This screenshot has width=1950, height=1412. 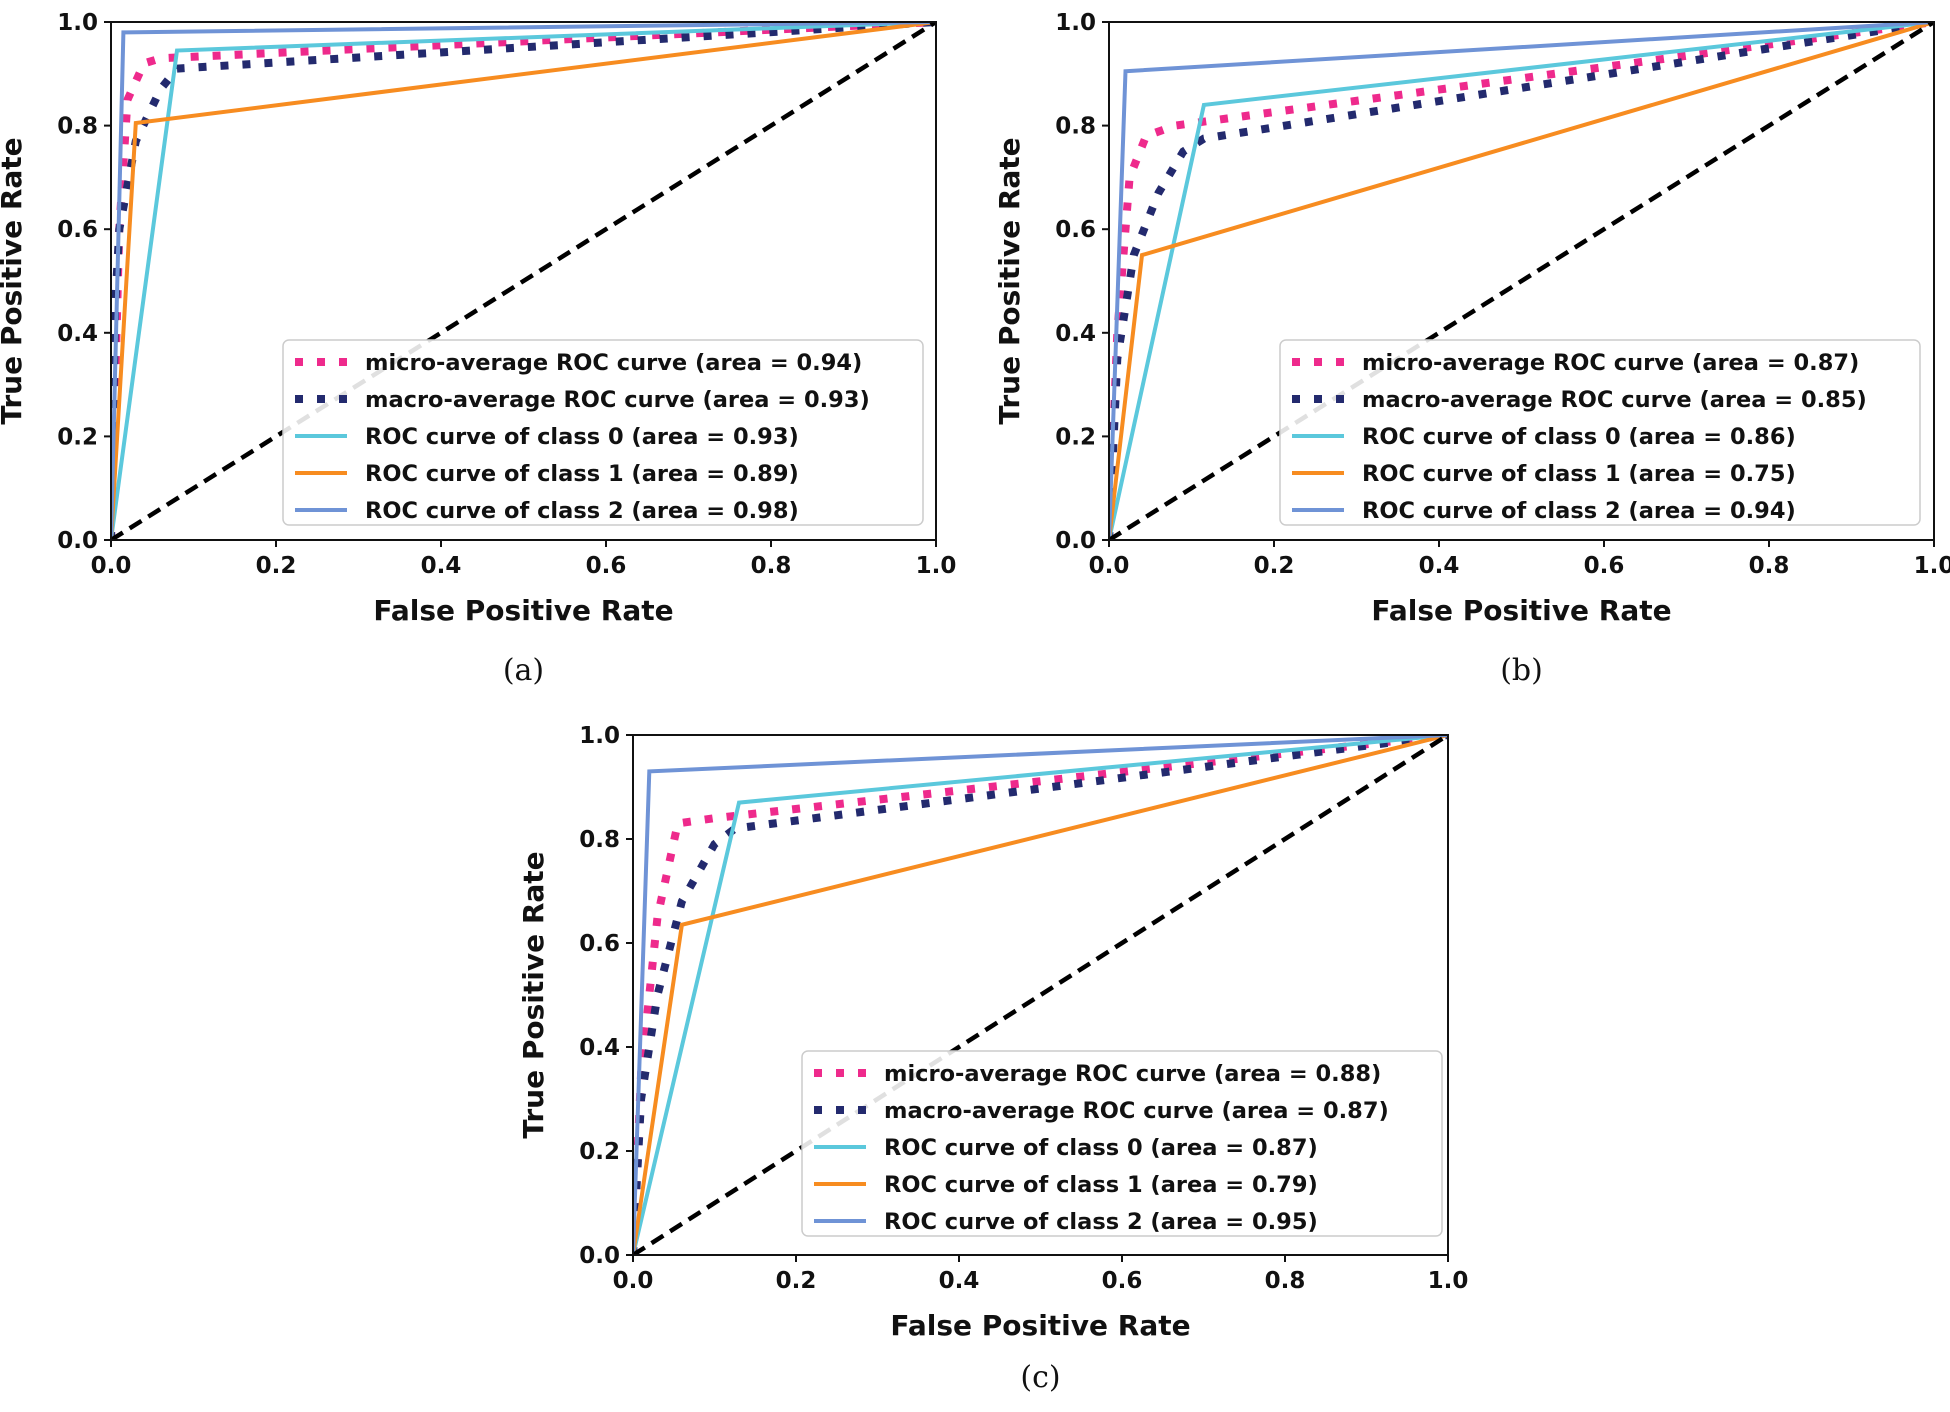 I want to click on legend-entry-label: micro-average ROC curve (area = 0.88), so click(x=1132, y=1074).